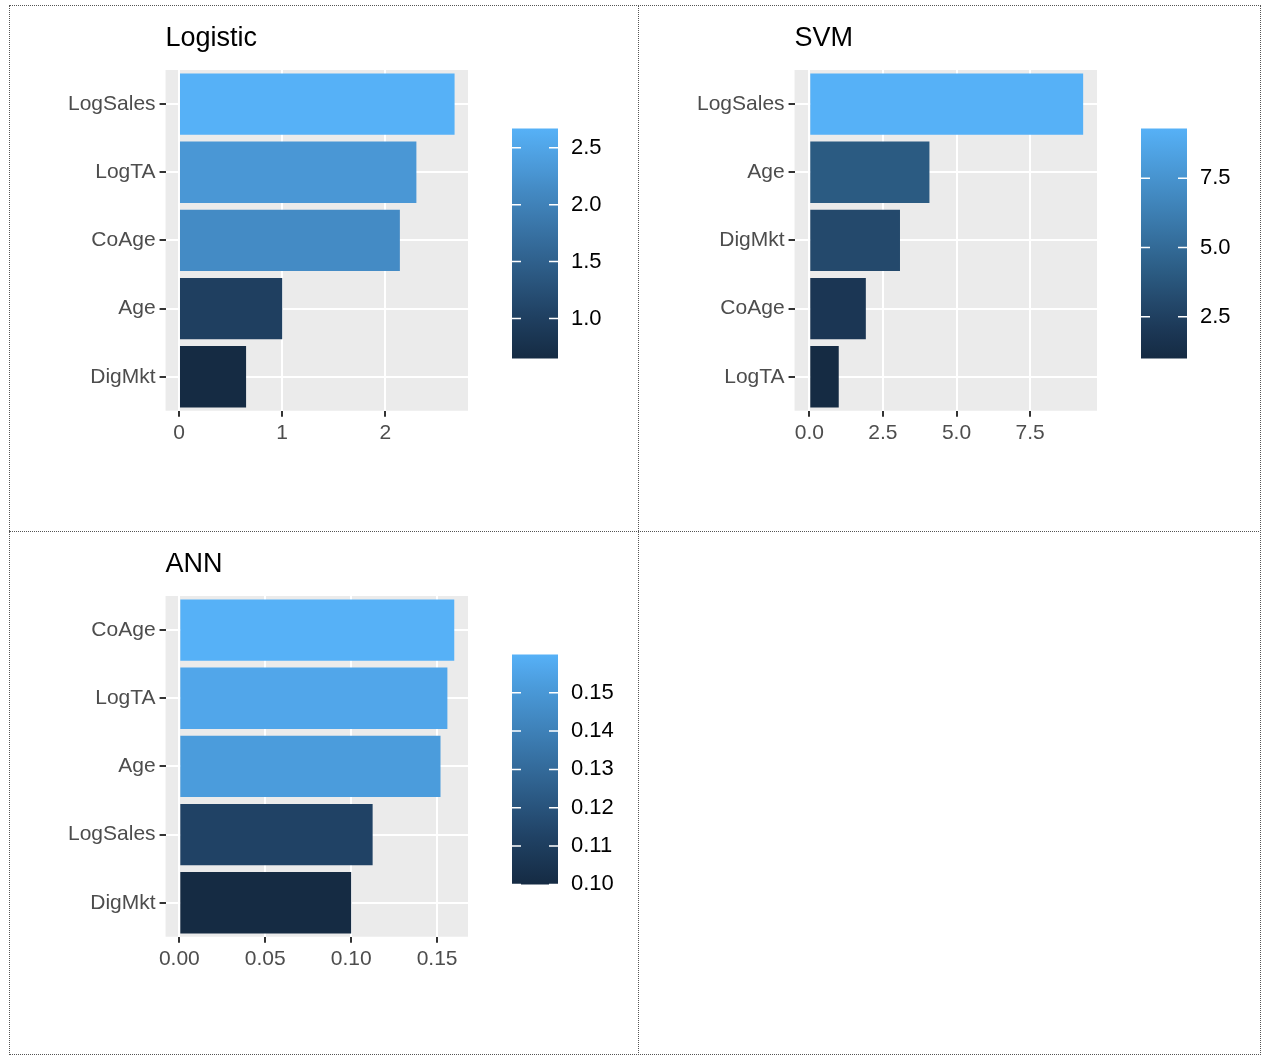 This screenshot has height=1055, width=1261. Describe the element at coordinates (809, 432) in the screenshot. I see `x-tick-label: 0.0` at that location.